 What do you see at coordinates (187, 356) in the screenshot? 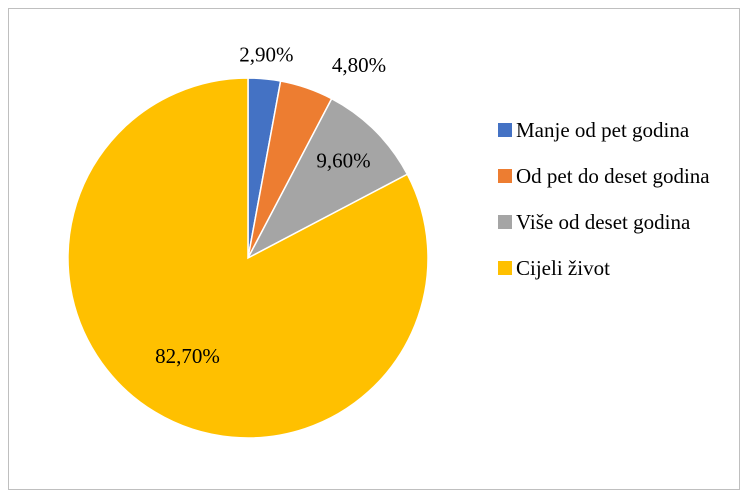
I see `data-label: 82,70%` at bounding box center [187, 356].